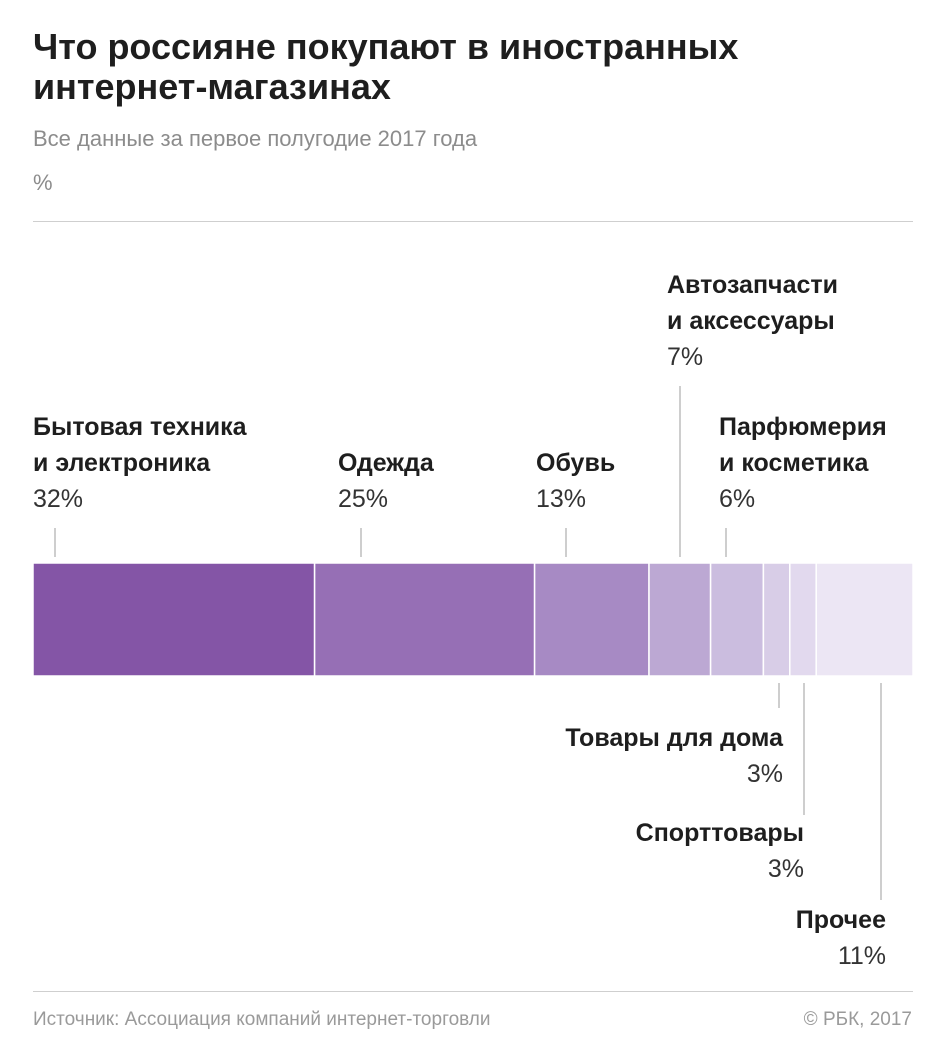 Image resolution: width=945 pixels, height=1050 pixels. I want to click on segment-label-8-line-1: Прочее, so click(841, 920).